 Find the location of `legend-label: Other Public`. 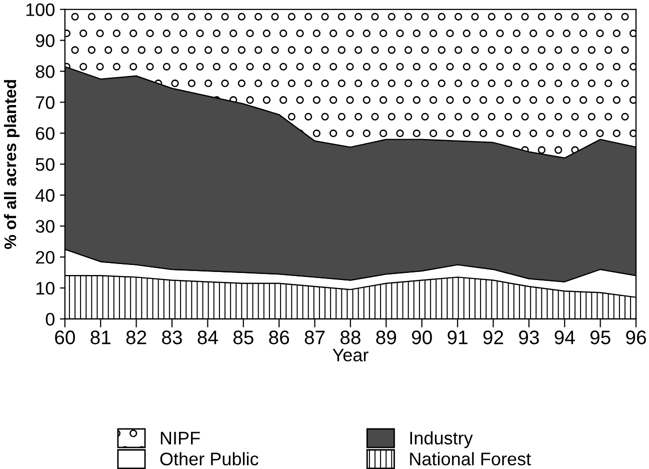

legend-label: Other Public is located at coordinates (209, 459).